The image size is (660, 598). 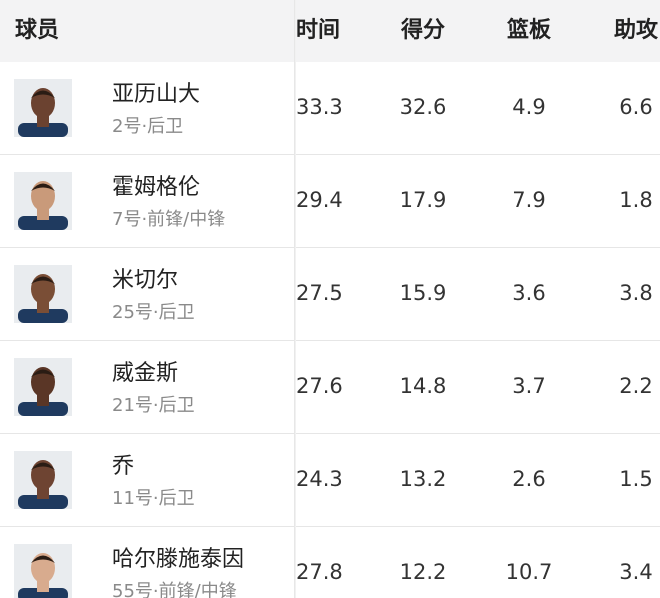 I want to click on stat-value: 3.8, so click(x=636, y=293).